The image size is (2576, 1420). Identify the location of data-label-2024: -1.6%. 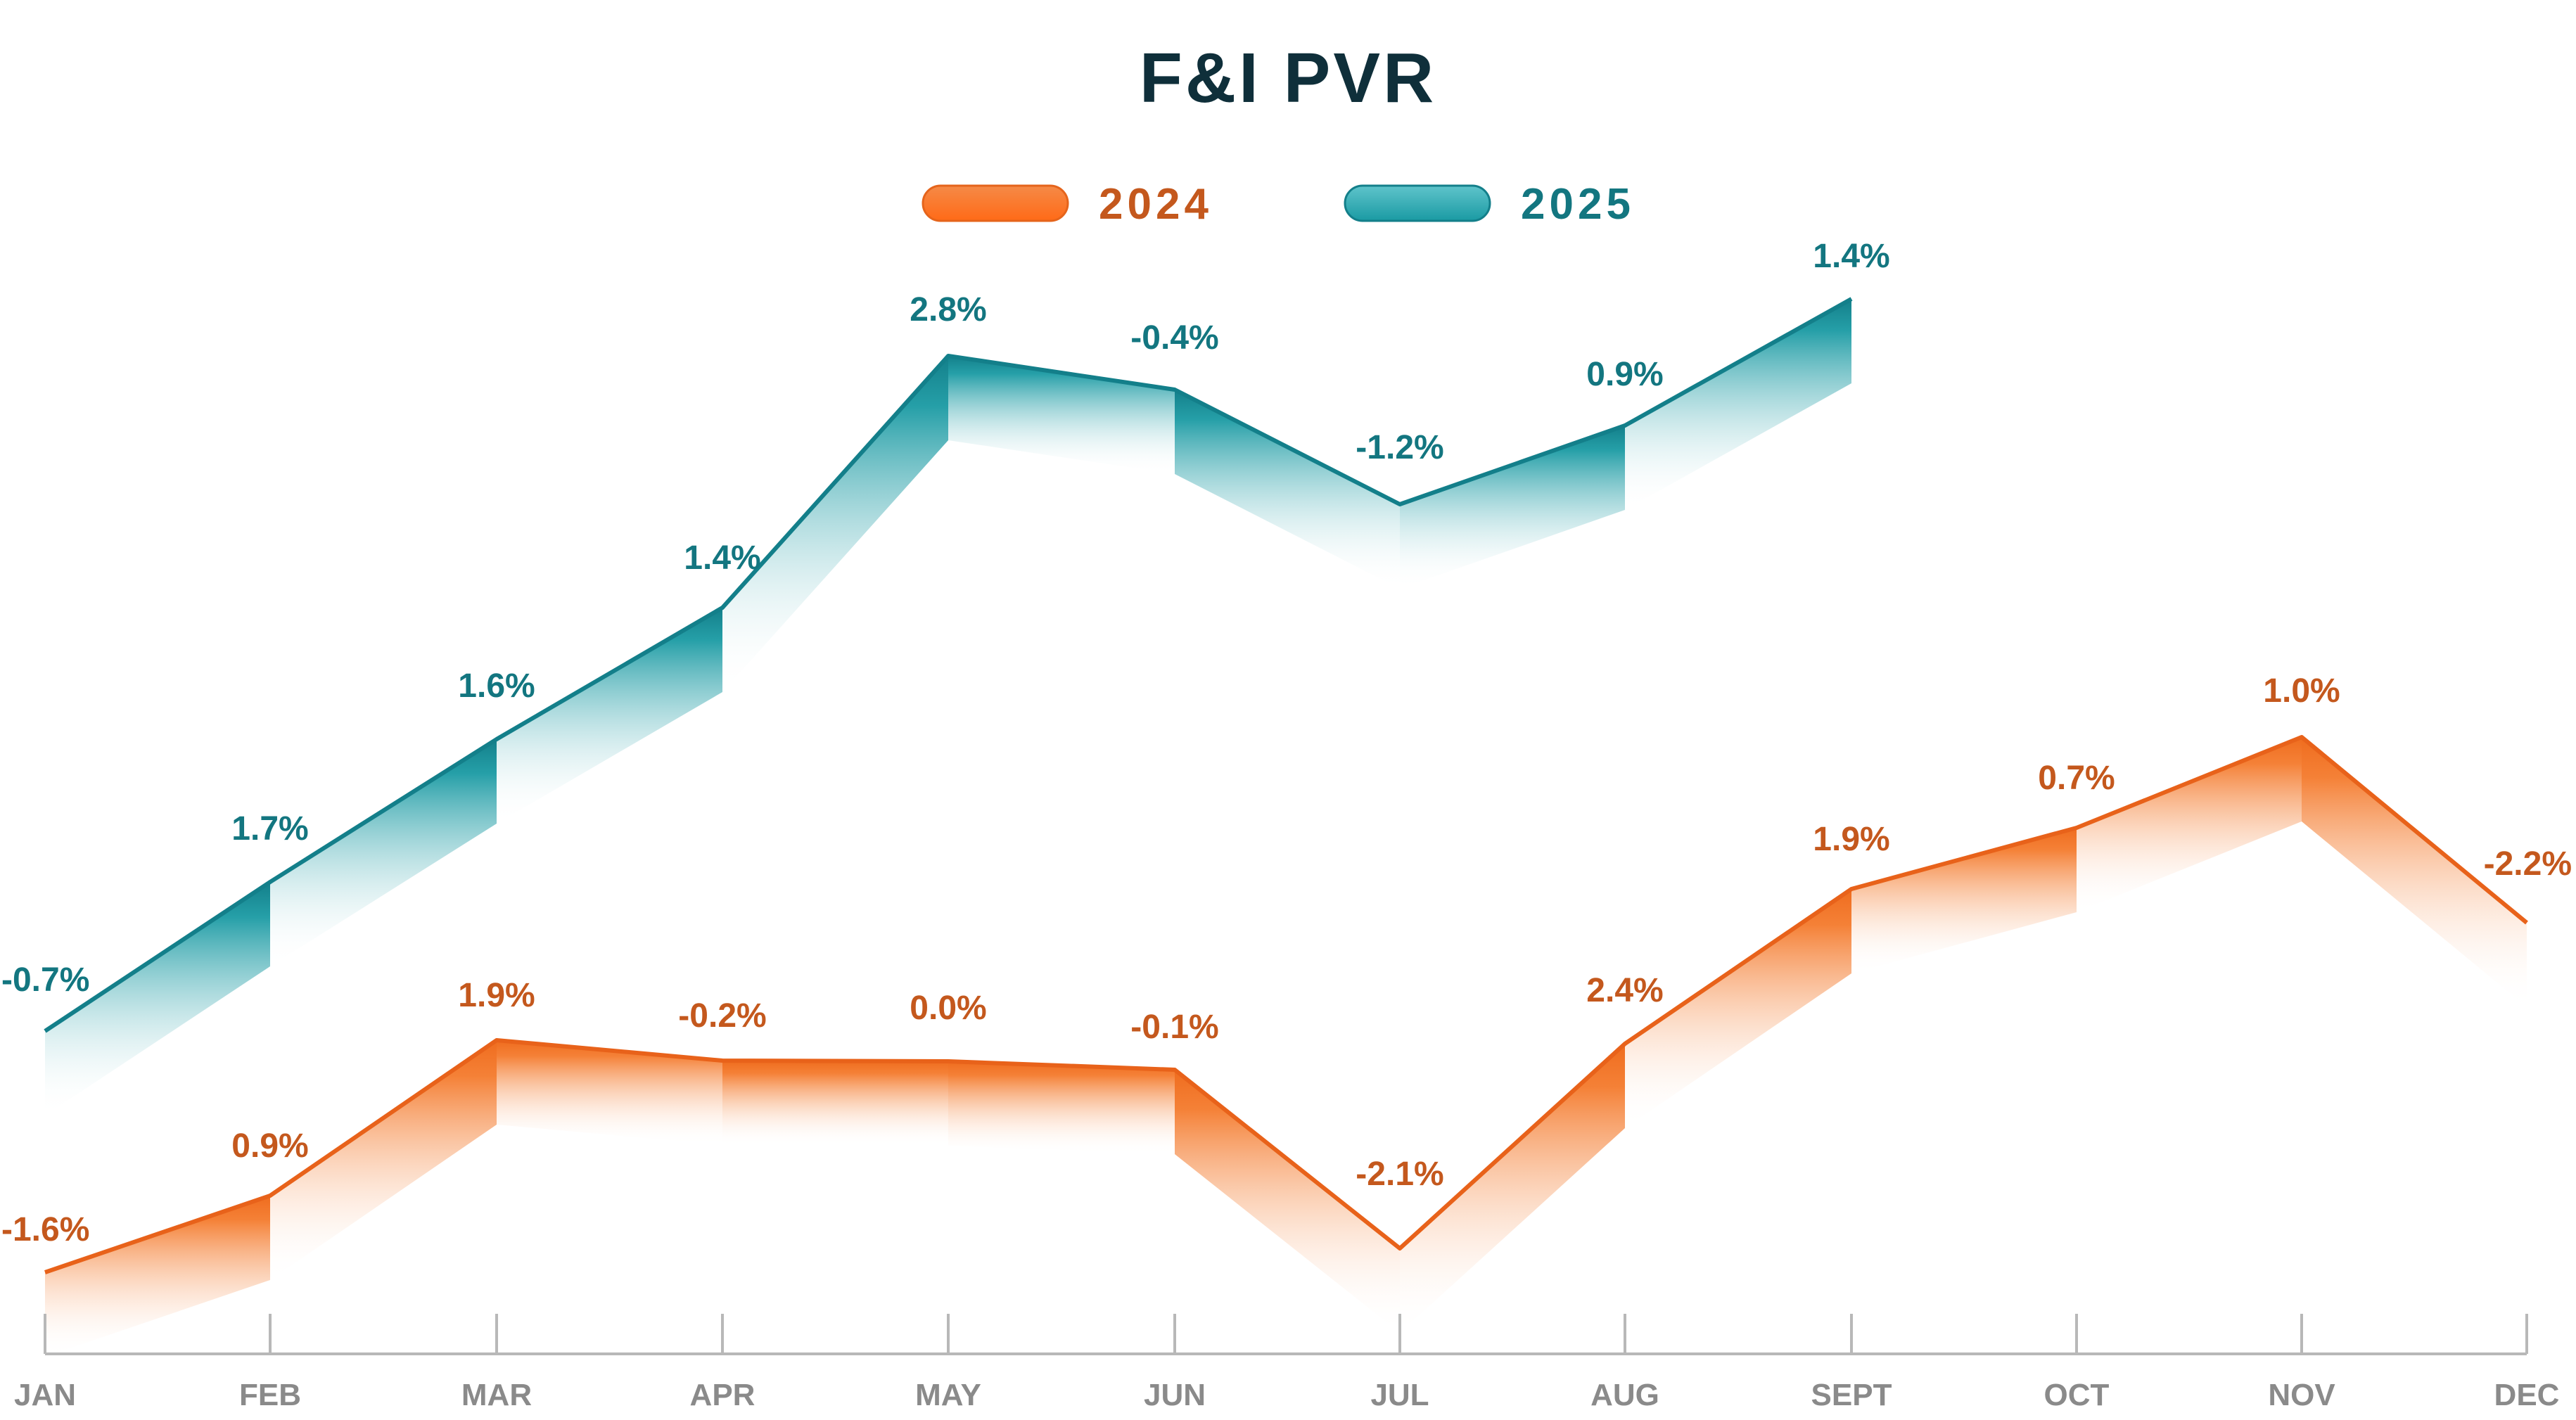
(45, 1229).